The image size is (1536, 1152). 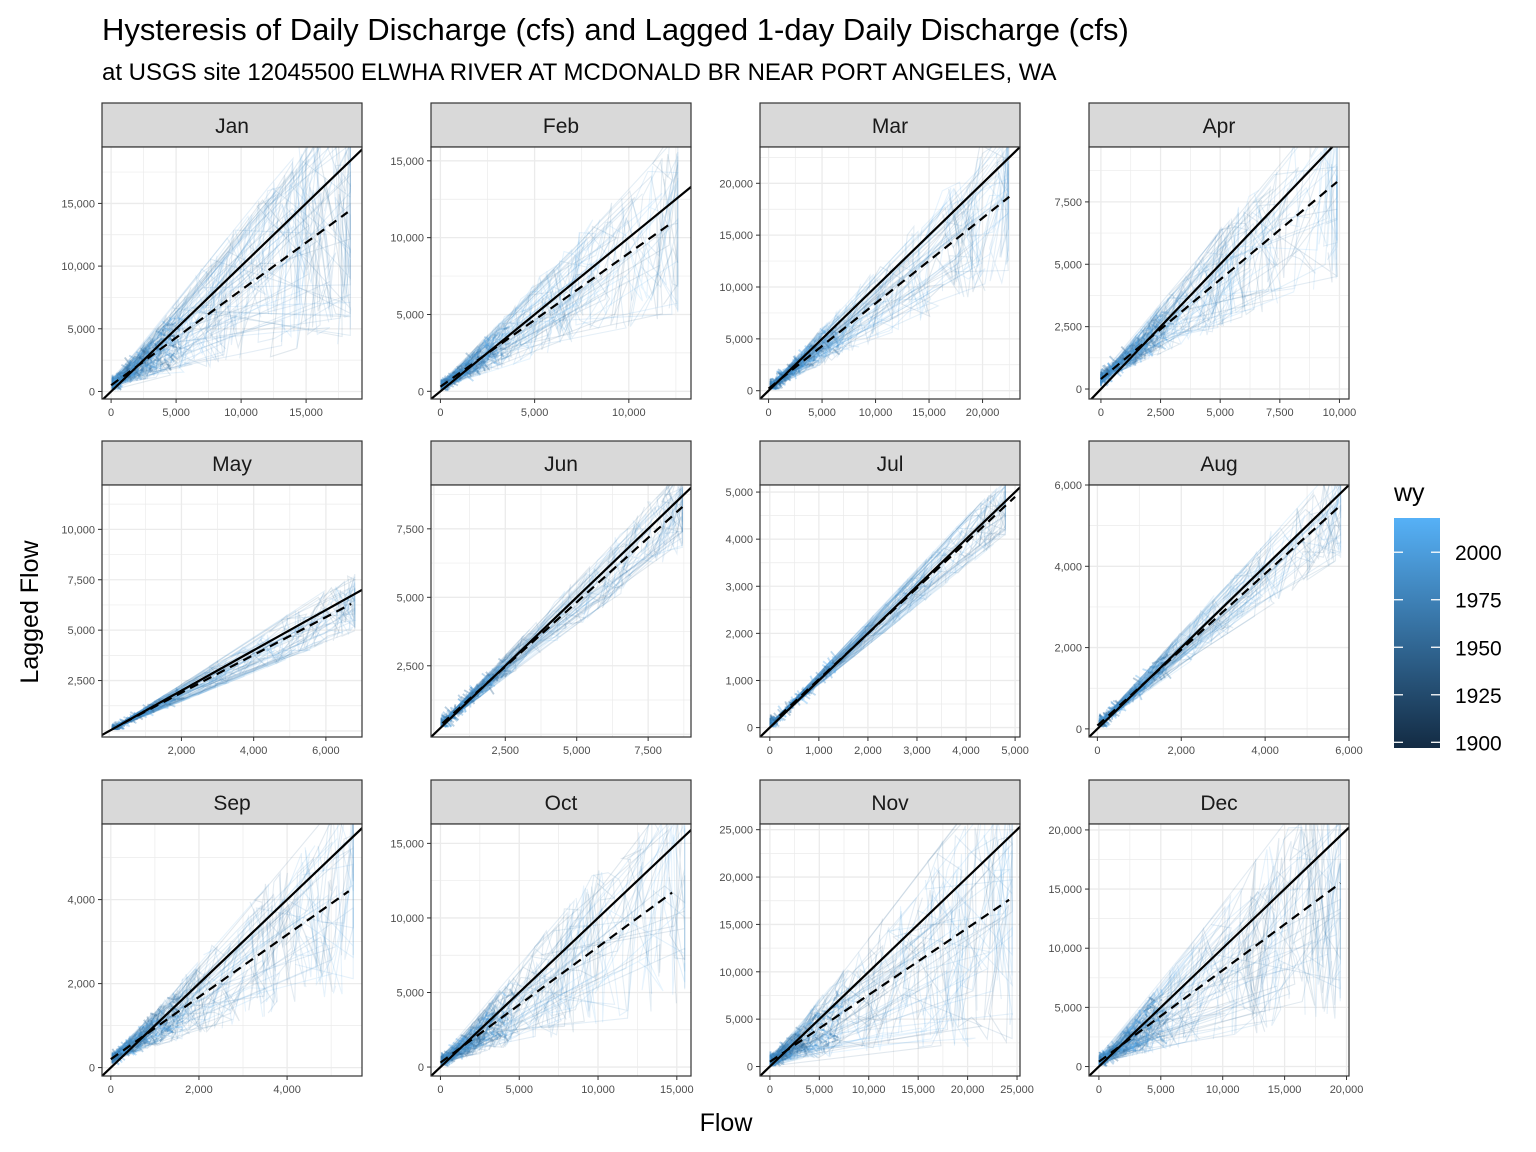 I want to click on x-tick-label: 5,000, so click(x=176, y=413).